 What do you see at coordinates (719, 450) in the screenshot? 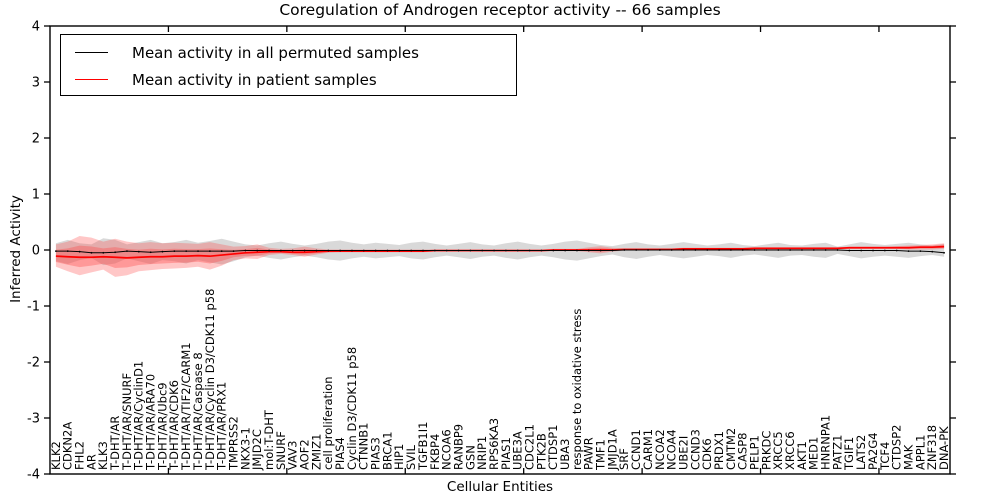
I see `x-tick-label: PRDX1` at bounding box center [719, 450].